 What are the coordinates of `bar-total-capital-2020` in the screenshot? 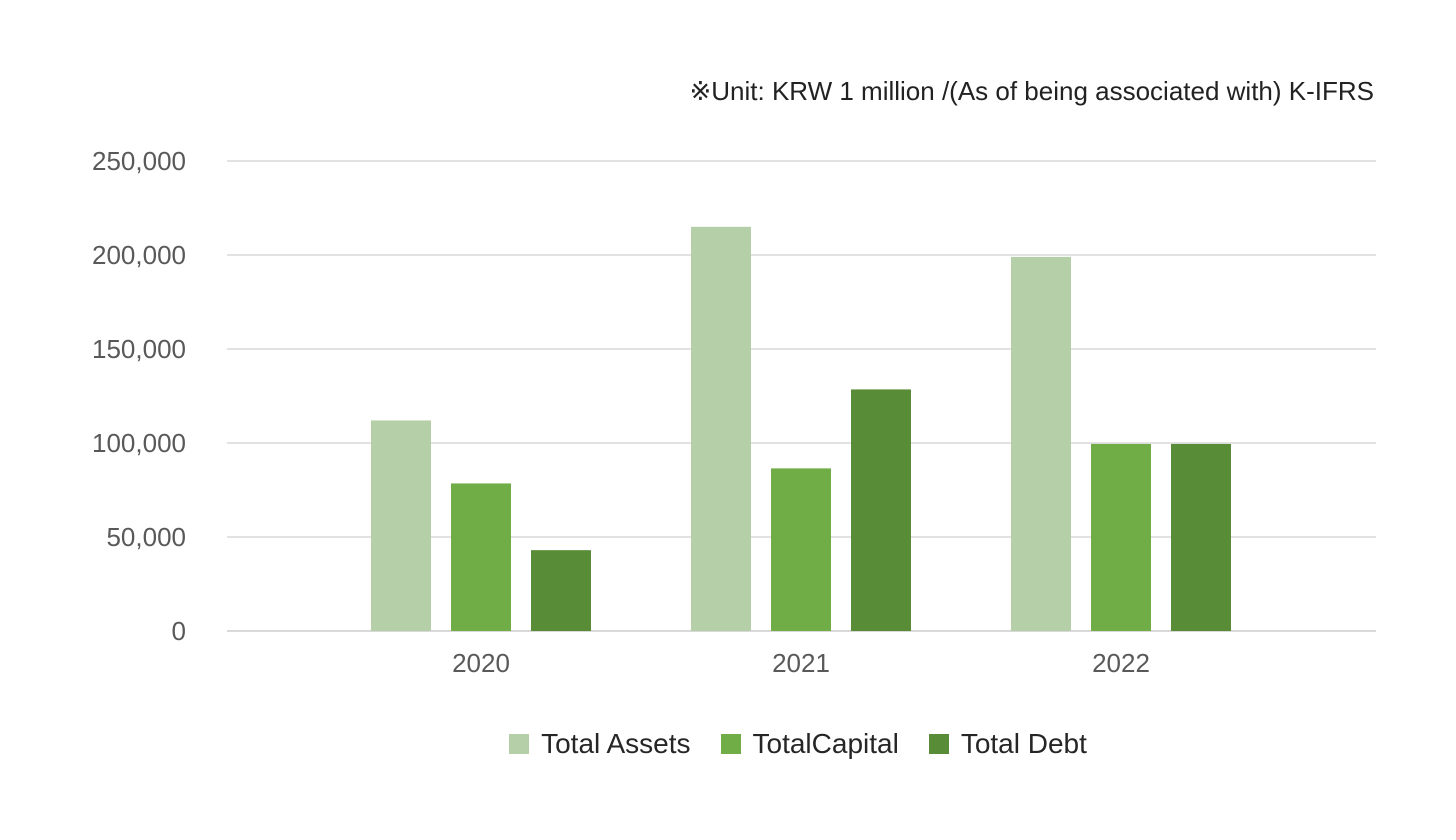 It's located at (481, 557).